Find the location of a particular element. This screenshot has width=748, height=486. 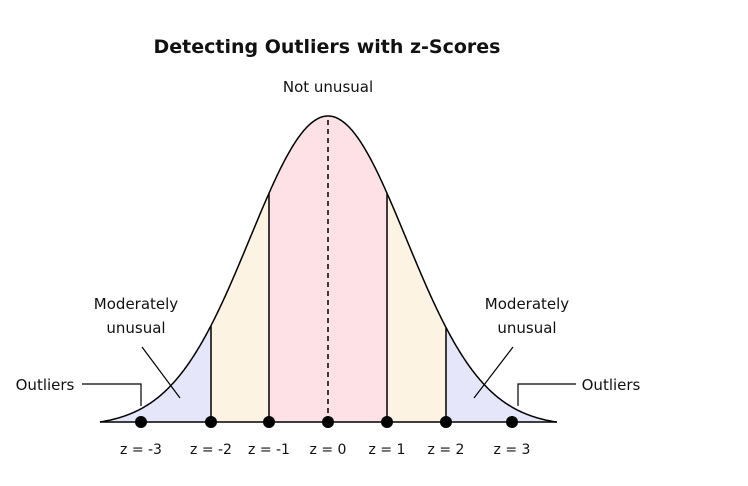

z-labels: z = -3 z = -2 z = -1 z = 0 z = 1 z = 2 z = 3 is located at coordinates (325, 450).